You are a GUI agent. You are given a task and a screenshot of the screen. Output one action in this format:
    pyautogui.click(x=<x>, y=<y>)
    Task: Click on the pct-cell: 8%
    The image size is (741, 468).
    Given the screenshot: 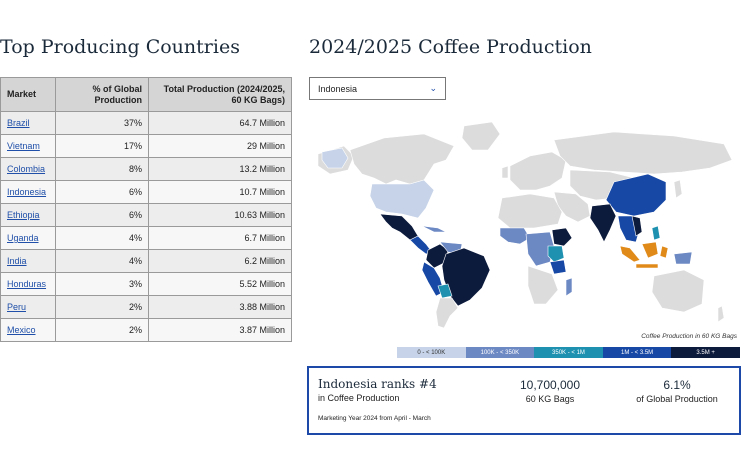 What is the action you would take?
    pyautogui.click(x=102, y=169)
    